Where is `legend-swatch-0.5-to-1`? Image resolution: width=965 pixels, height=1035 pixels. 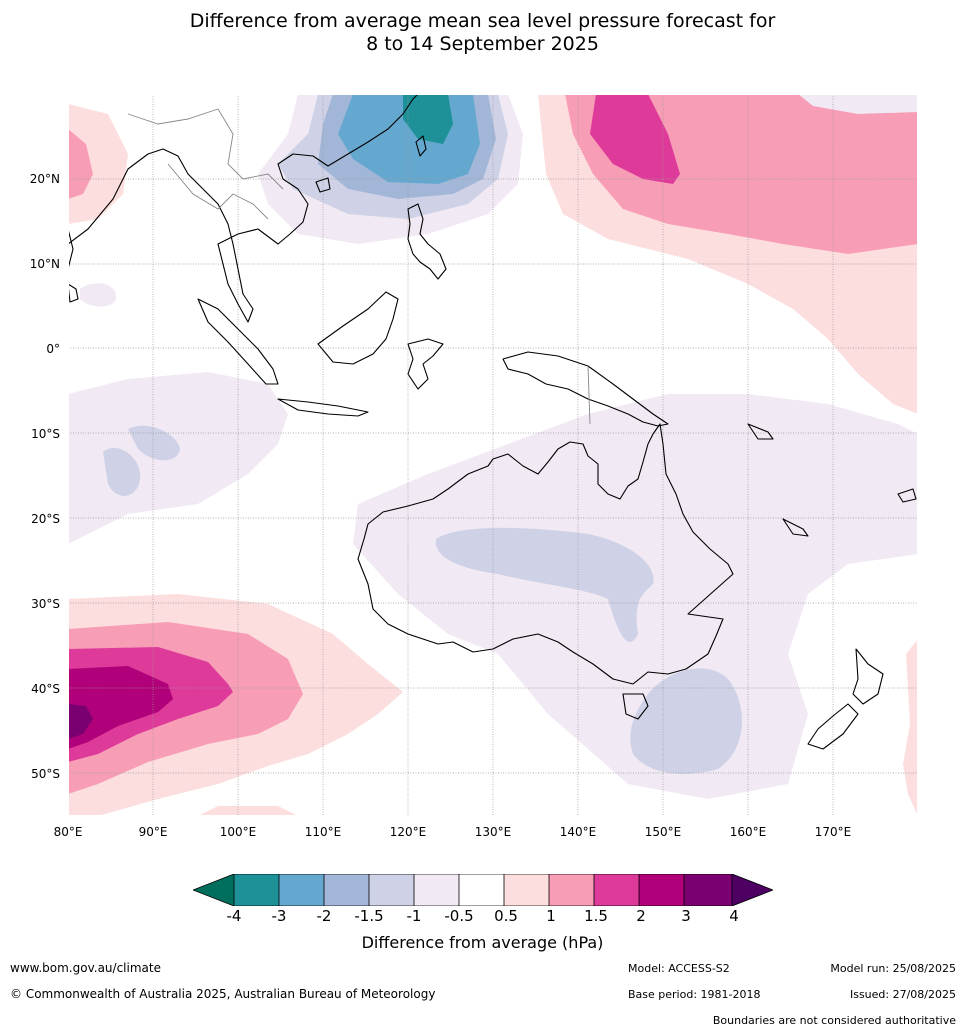
legend-swatch-0.5-to-1 is located at coordinates (526, 890).